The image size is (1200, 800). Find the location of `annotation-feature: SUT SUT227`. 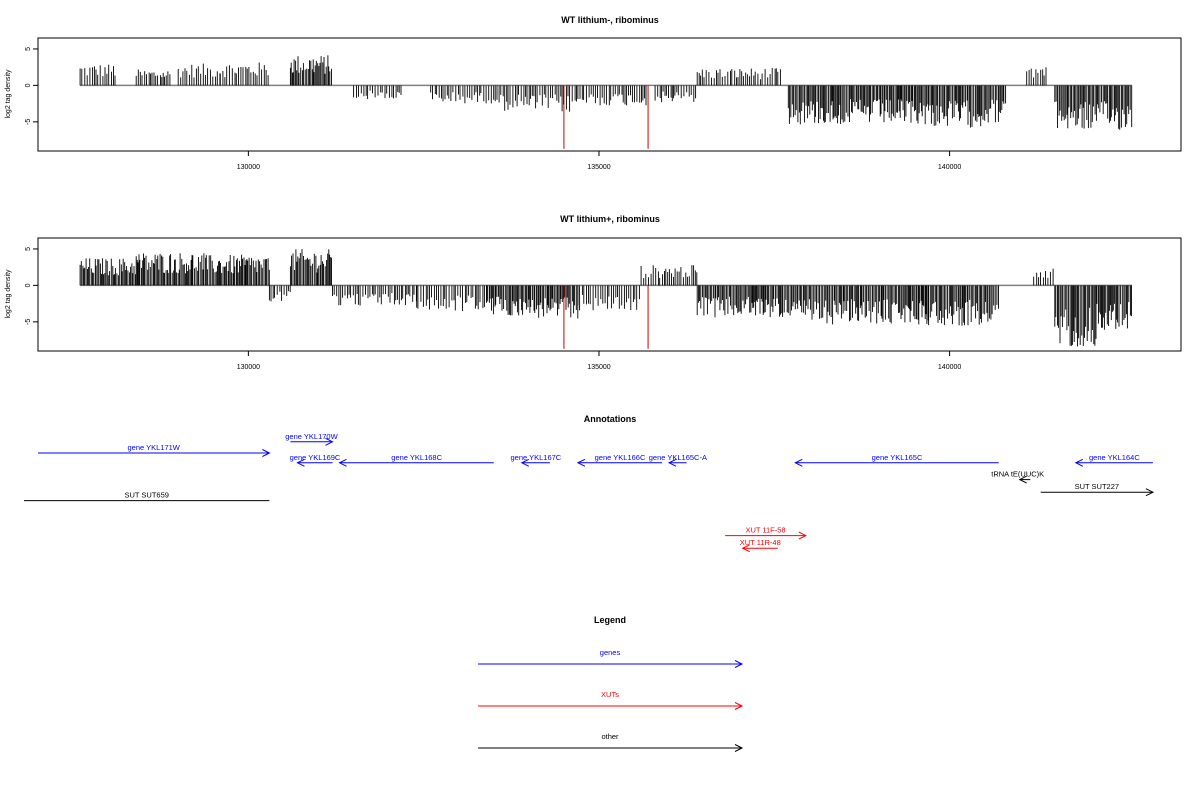

annotation-feature: SUT SUT227 is located at coordinates (1097, 489).